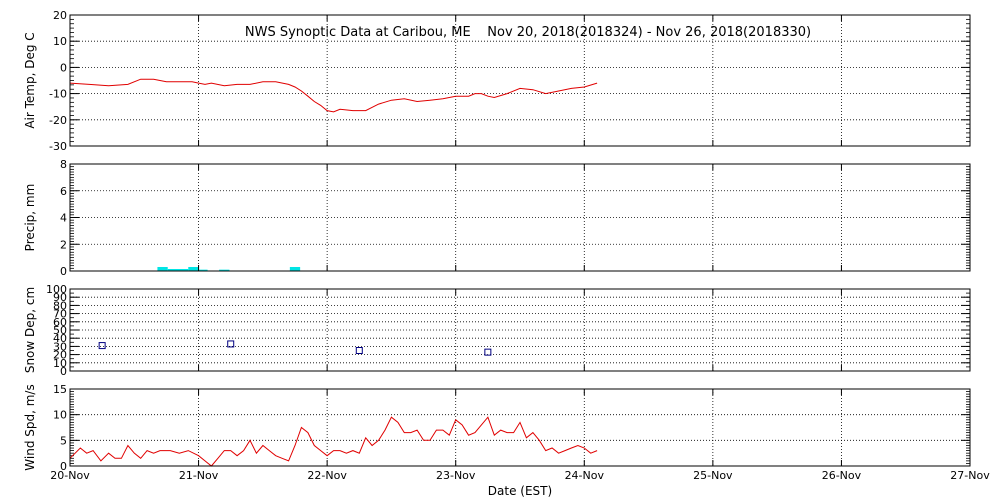 The image size is (1000, 500). I want to click on snow-y-axis-label: Snow Dep, cm, so click(30, 330).